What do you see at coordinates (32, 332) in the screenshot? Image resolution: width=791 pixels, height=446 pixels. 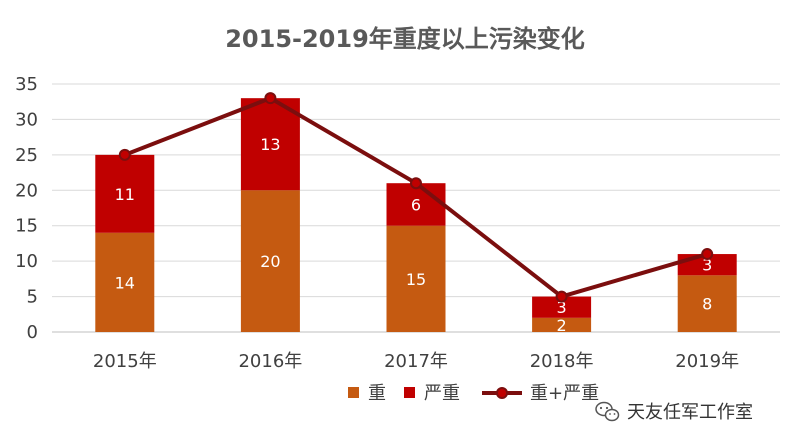 I see `y-tick-label: 0` at bounding box center [32, 332].